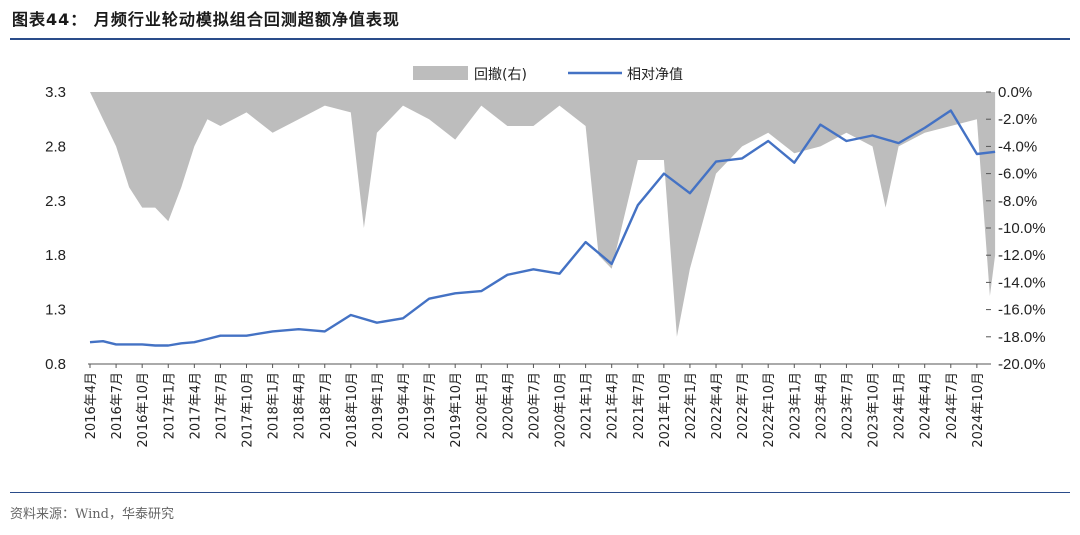 The height and width of the screenshot is (535, 1080). I want to click on x-tick-label: 2016年10月, so click(143, 410).